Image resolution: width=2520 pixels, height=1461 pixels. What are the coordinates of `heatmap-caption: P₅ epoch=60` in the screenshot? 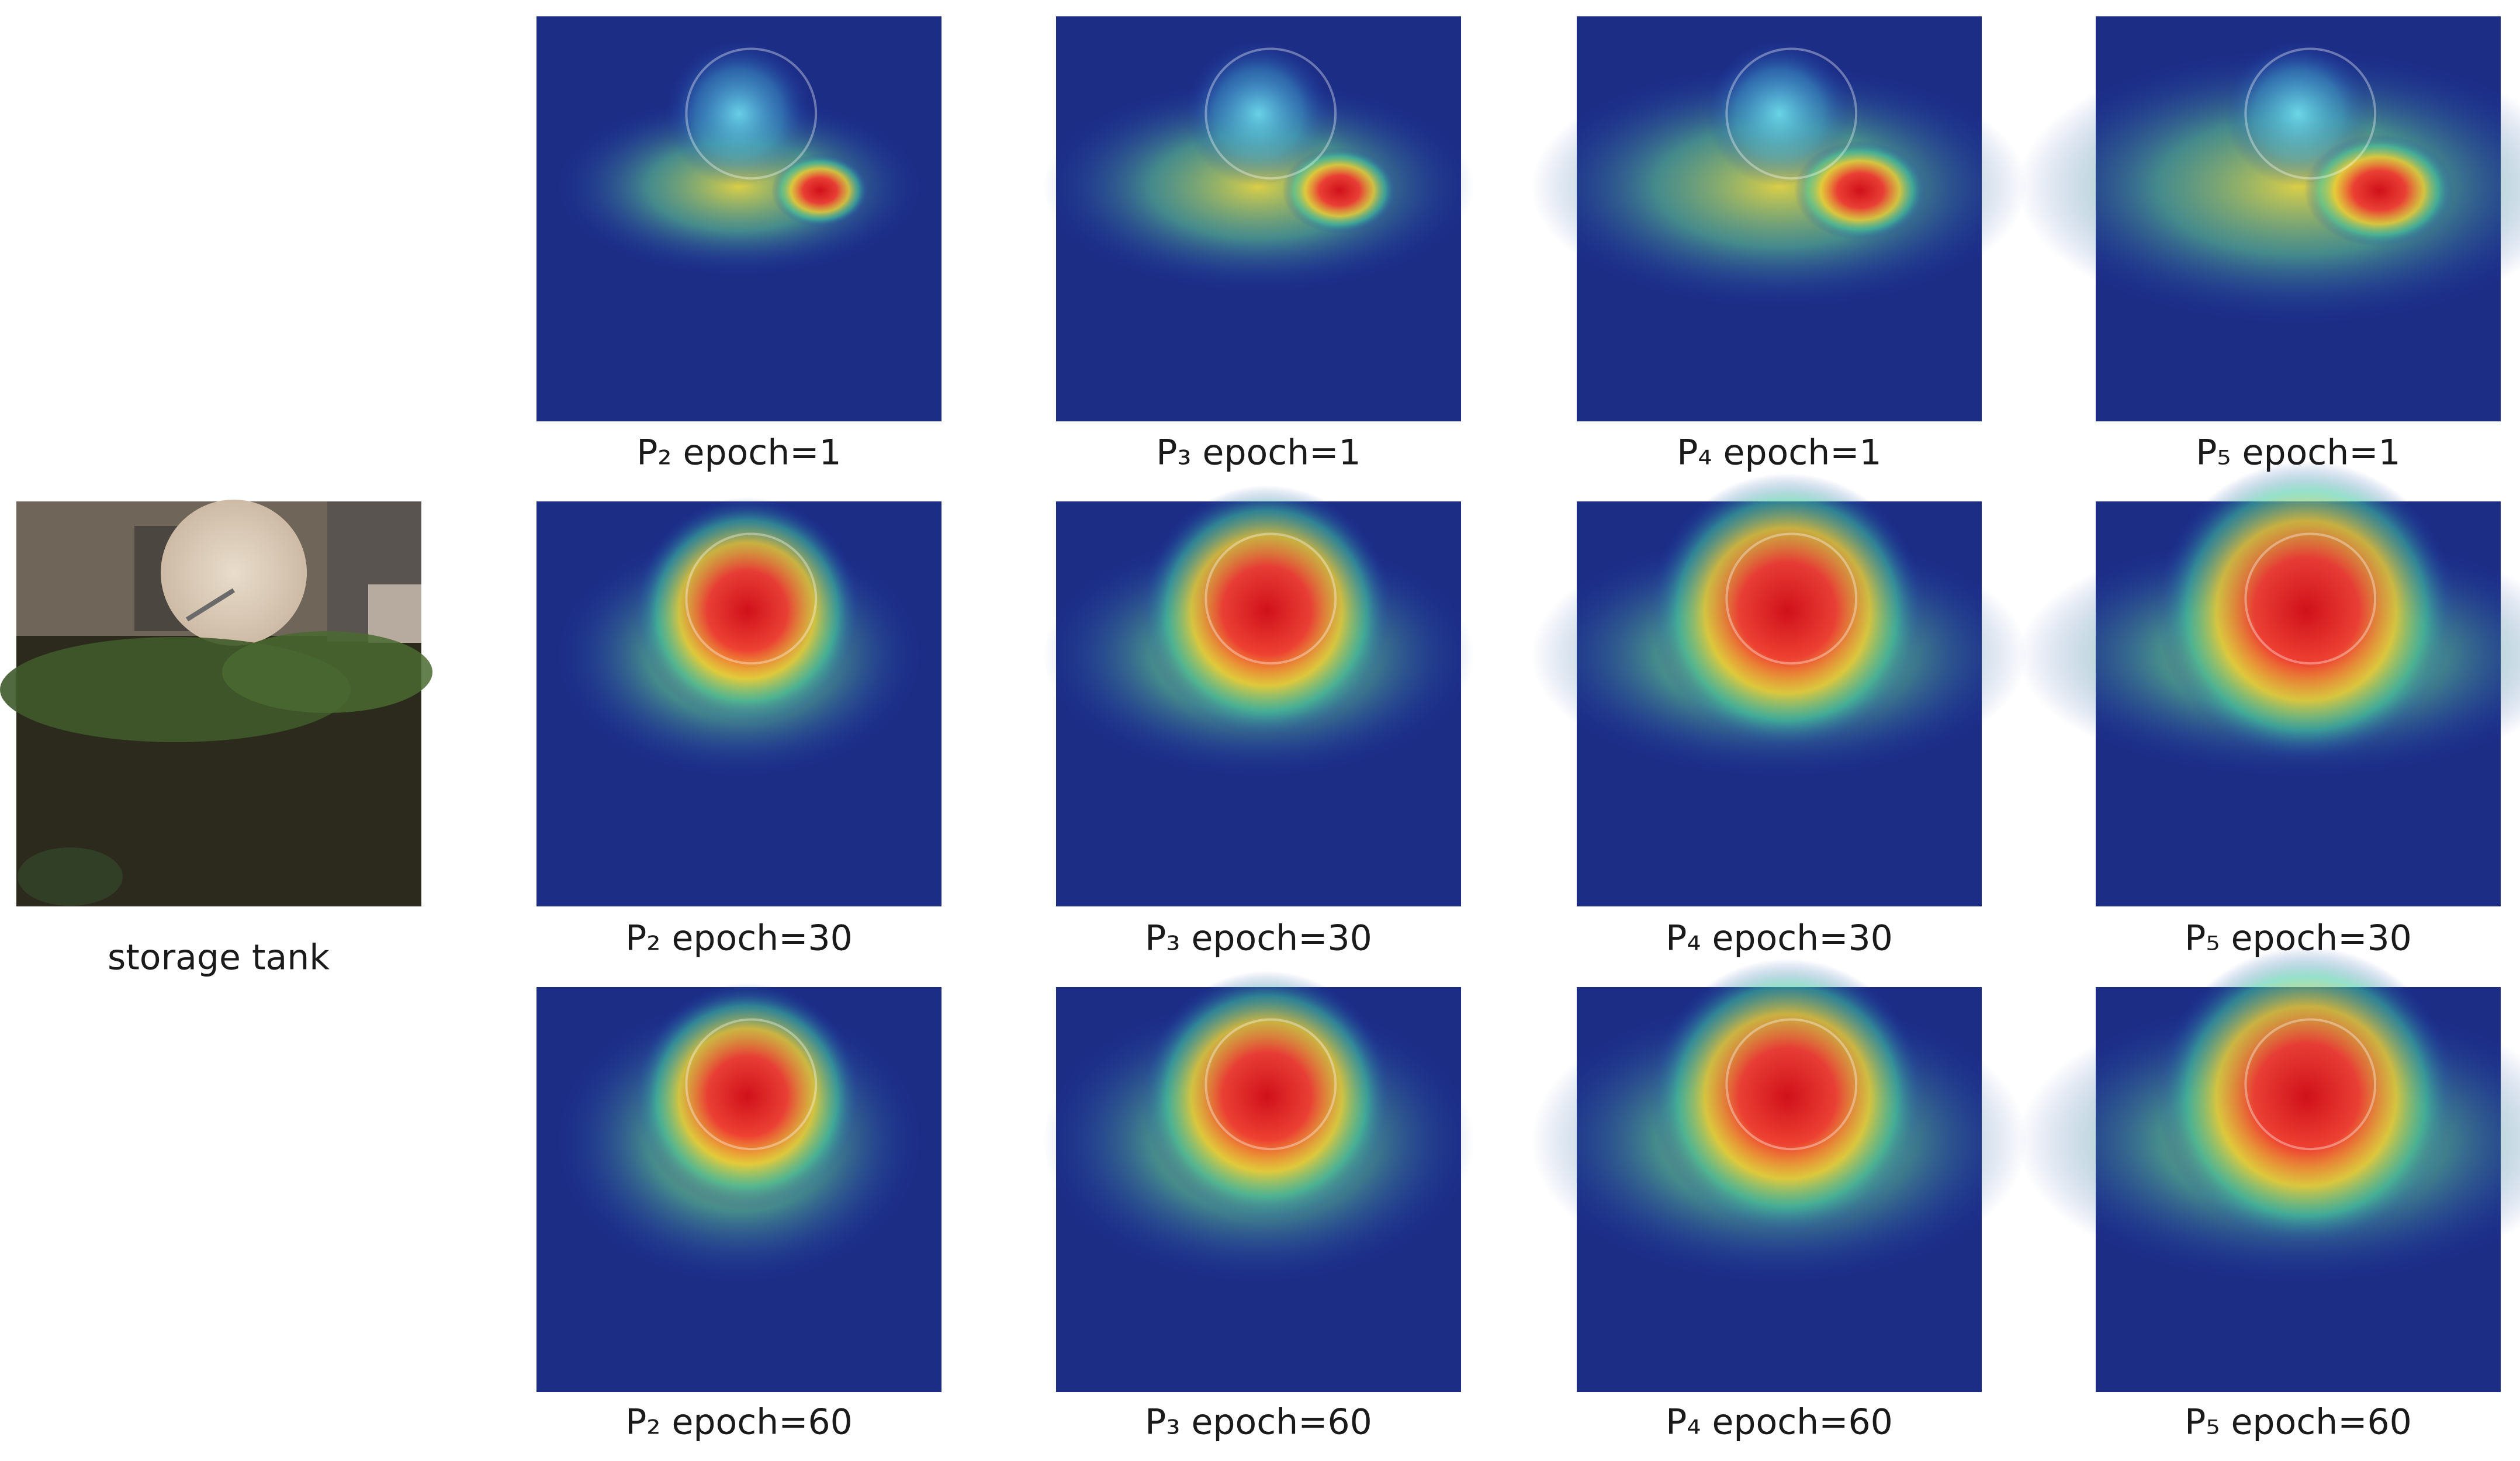 It's located at (2298, 1422).